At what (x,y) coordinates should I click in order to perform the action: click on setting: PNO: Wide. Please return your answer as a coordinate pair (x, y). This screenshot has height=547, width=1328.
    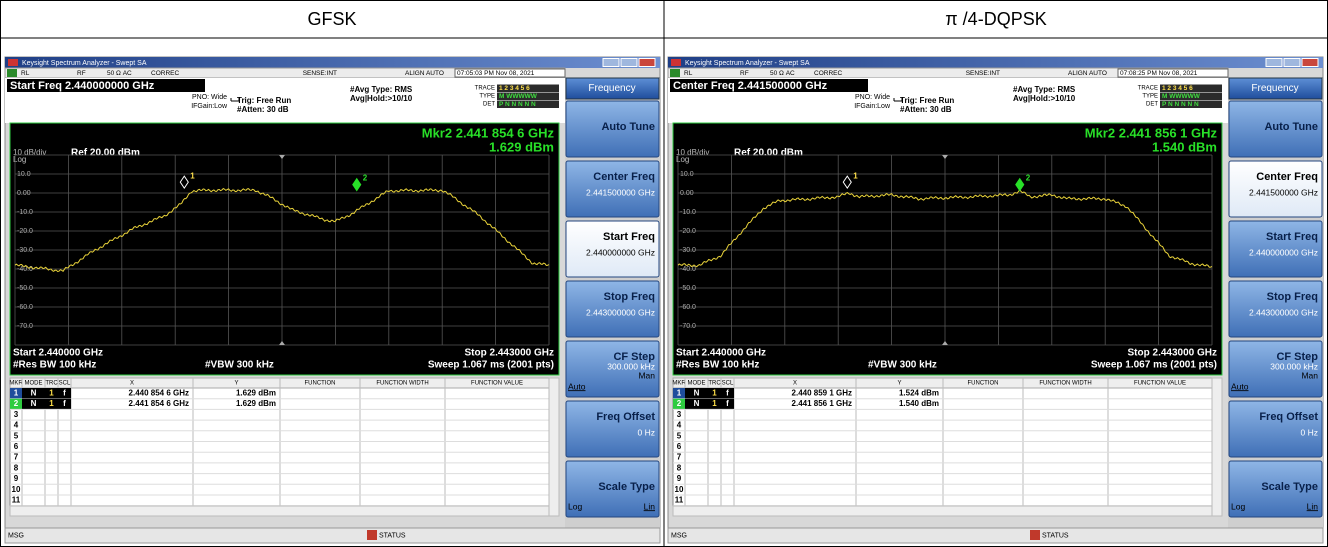
    Looking at the image, I should click on (872, 97).